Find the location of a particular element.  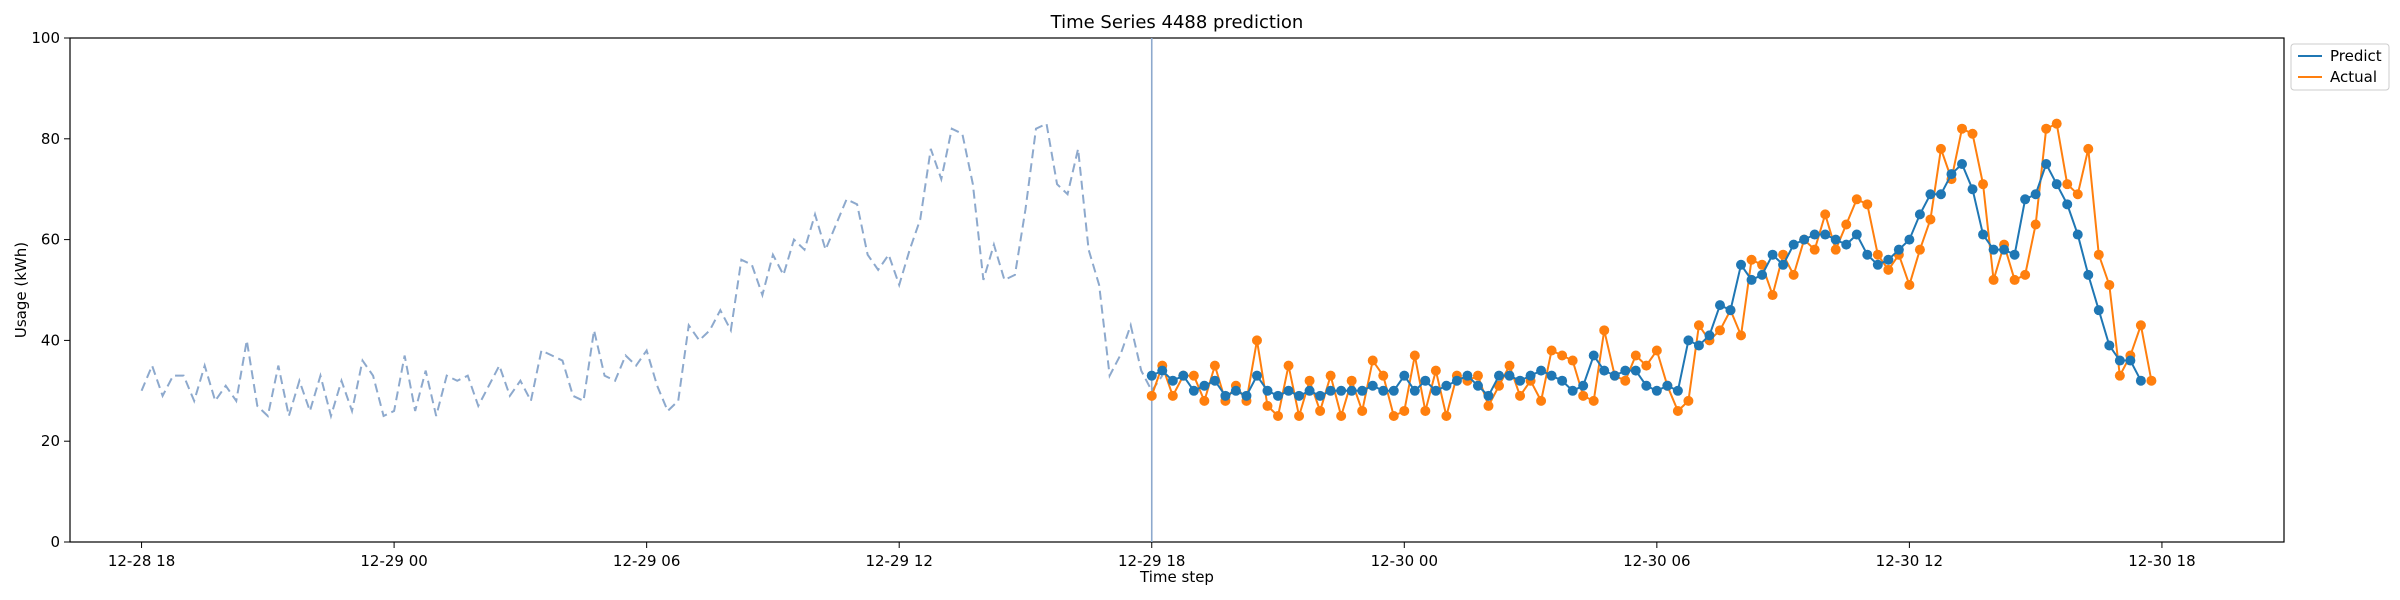

legend: Predict Actual is located at coordinates (2340, 67).